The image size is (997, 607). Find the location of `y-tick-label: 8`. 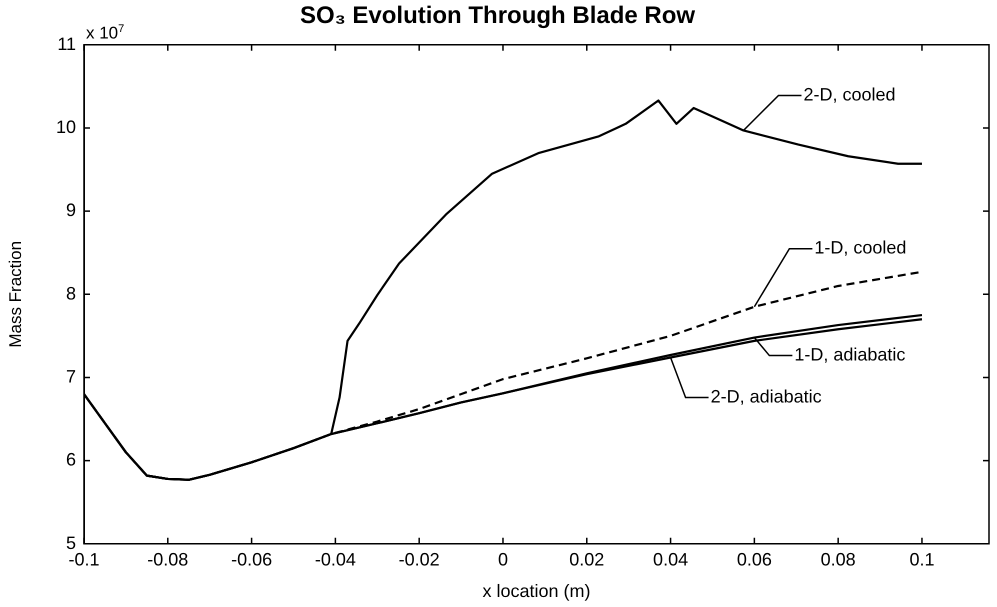

y-tick-label: 8 is located at coordinates (71, 293).